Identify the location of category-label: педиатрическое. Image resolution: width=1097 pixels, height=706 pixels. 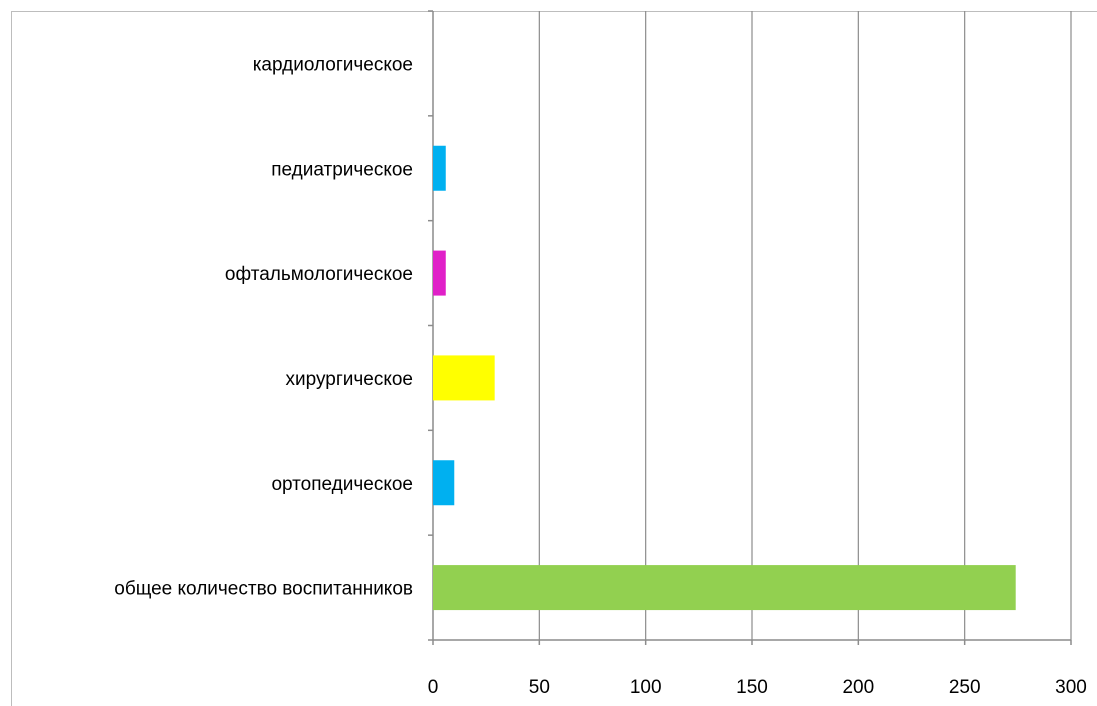
(342, 169).